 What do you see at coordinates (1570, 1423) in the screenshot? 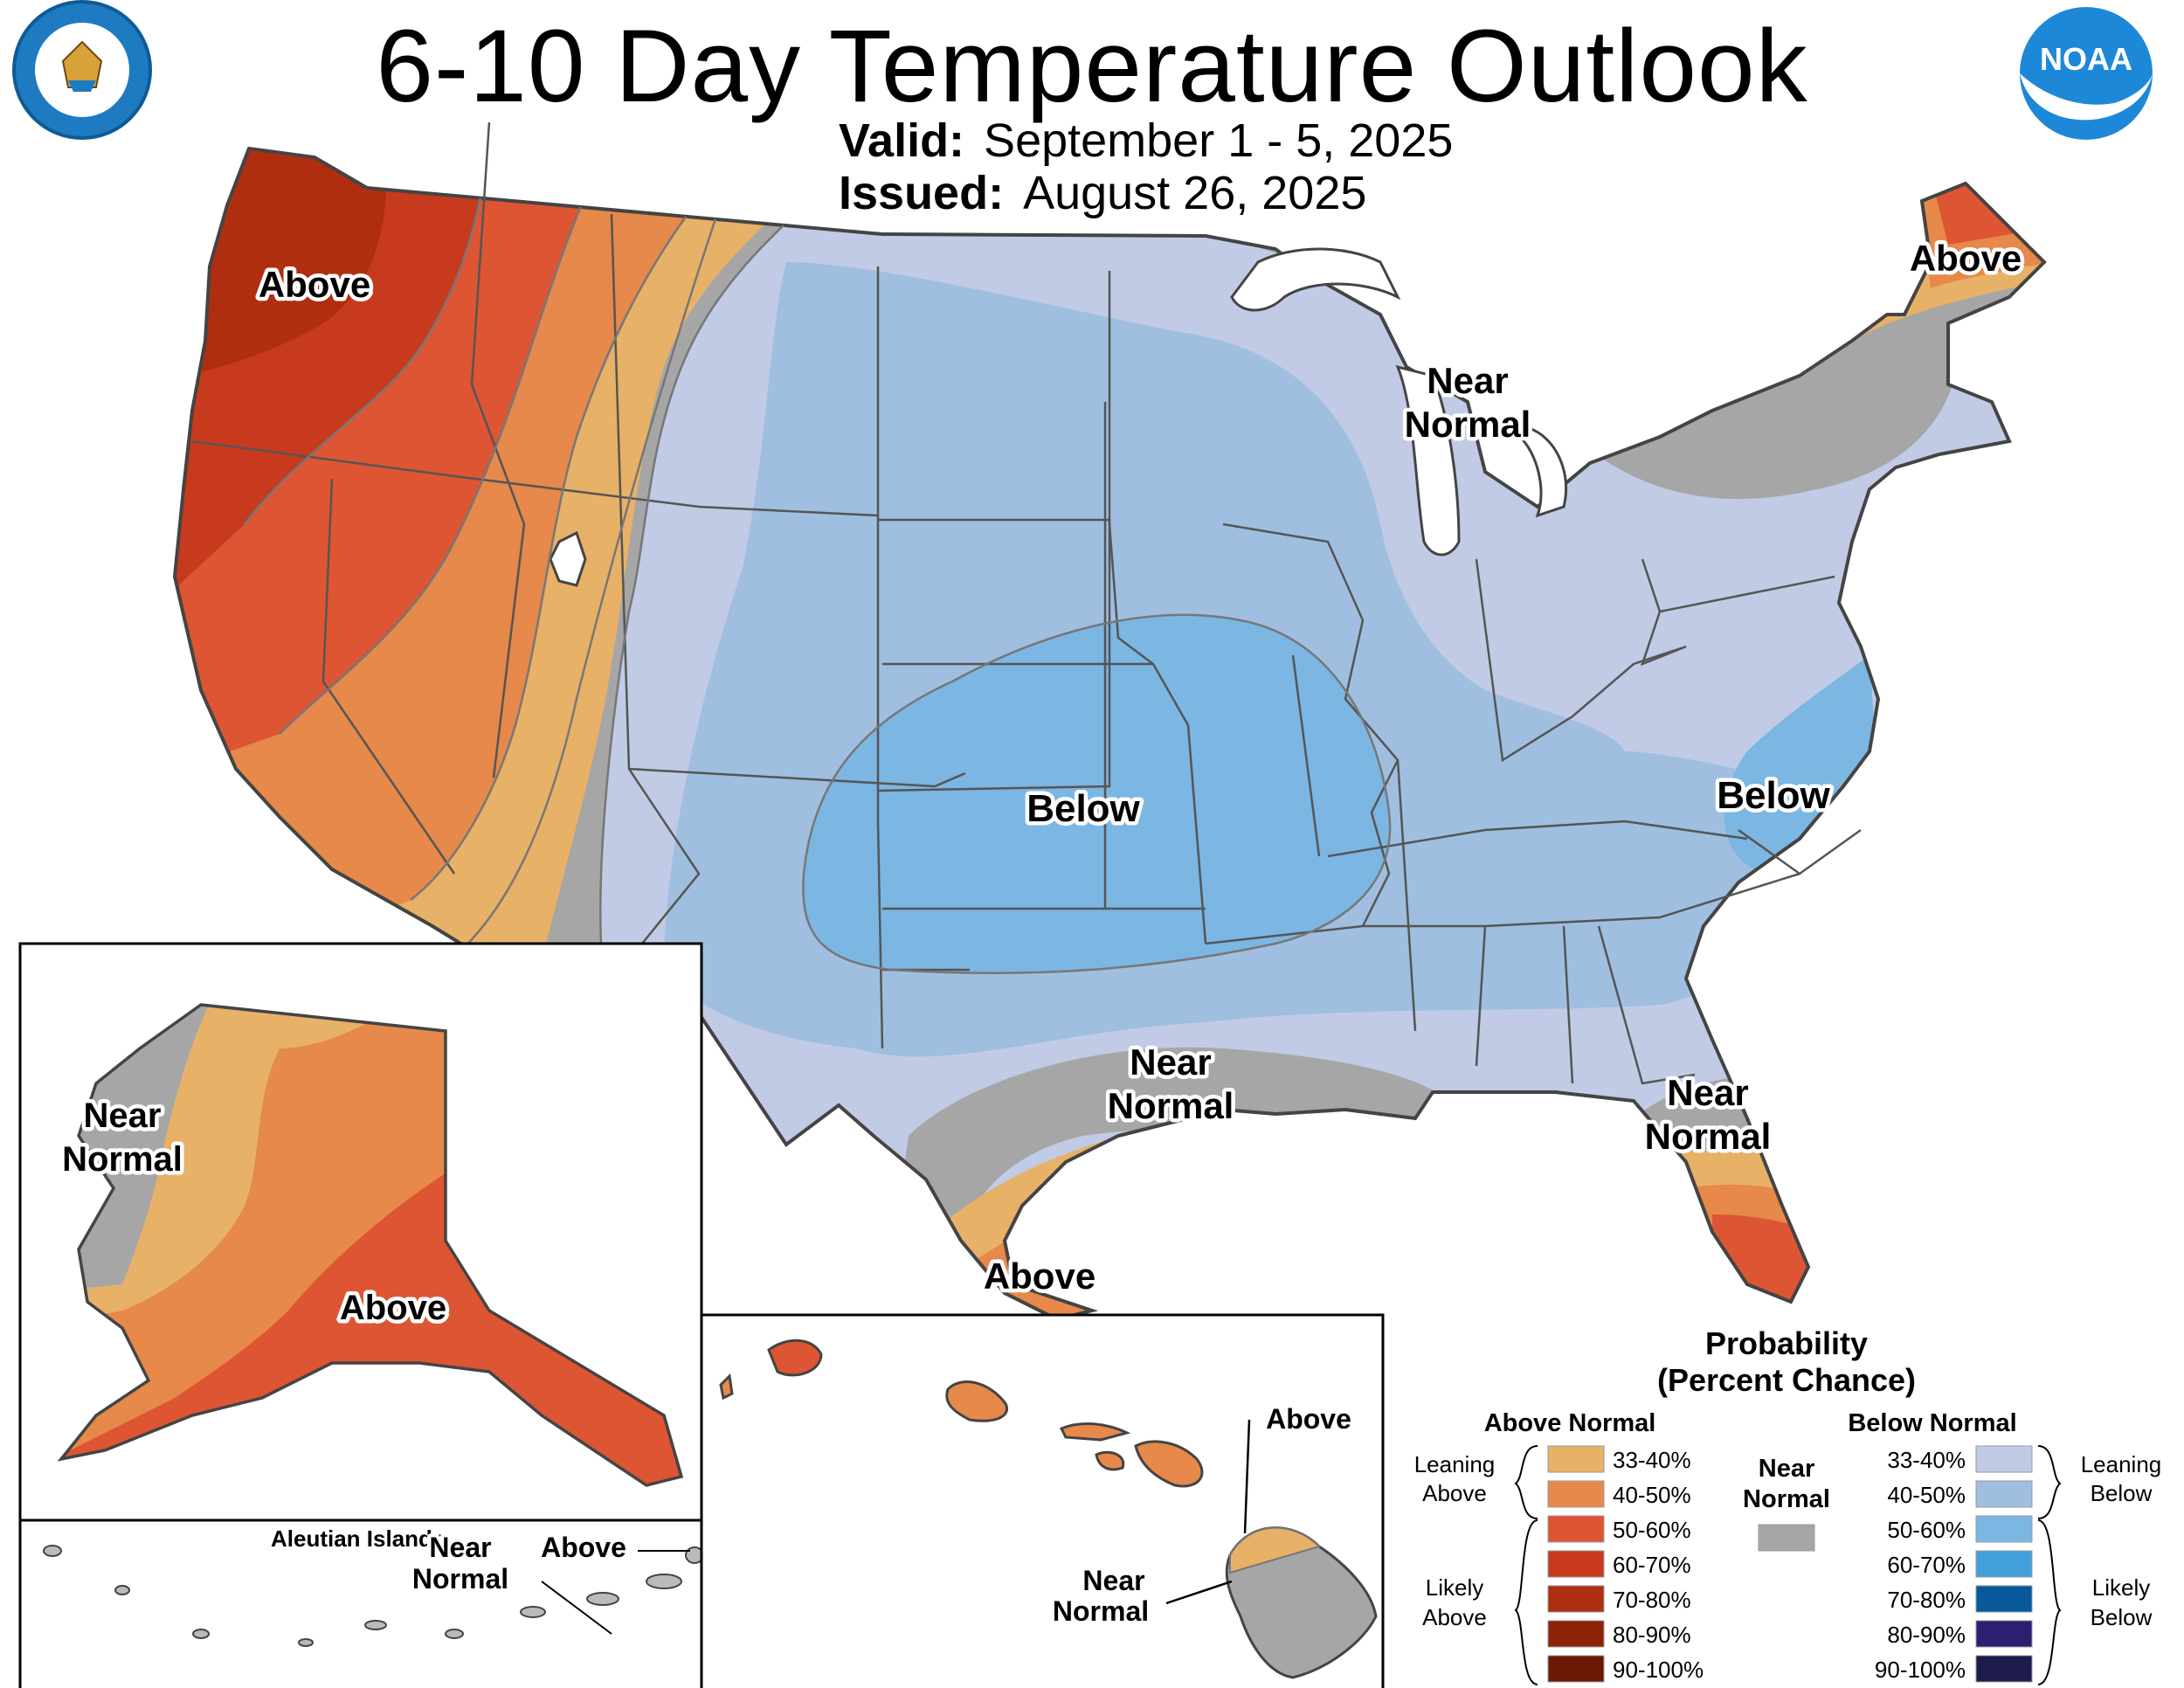
I see `legend-above-header: Above Normal` at bounding box center [1570, 1423].